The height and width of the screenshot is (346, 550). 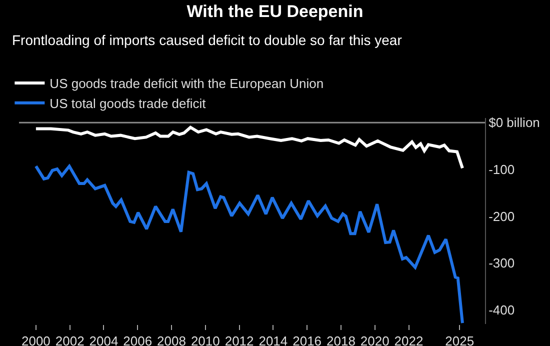 I want to click on y-tick-label: -200, so click(x=501, y=216).